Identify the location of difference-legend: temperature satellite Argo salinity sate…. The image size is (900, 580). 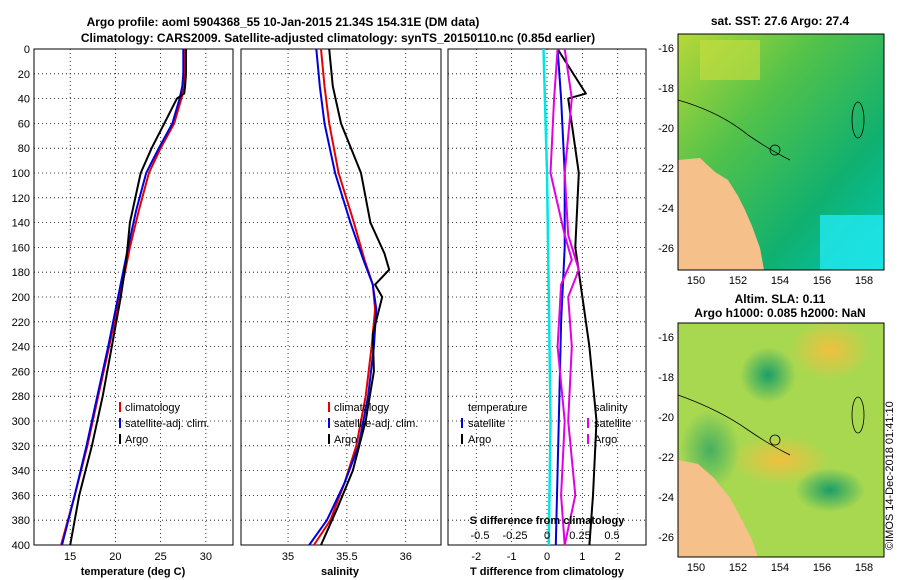
(546, 424).